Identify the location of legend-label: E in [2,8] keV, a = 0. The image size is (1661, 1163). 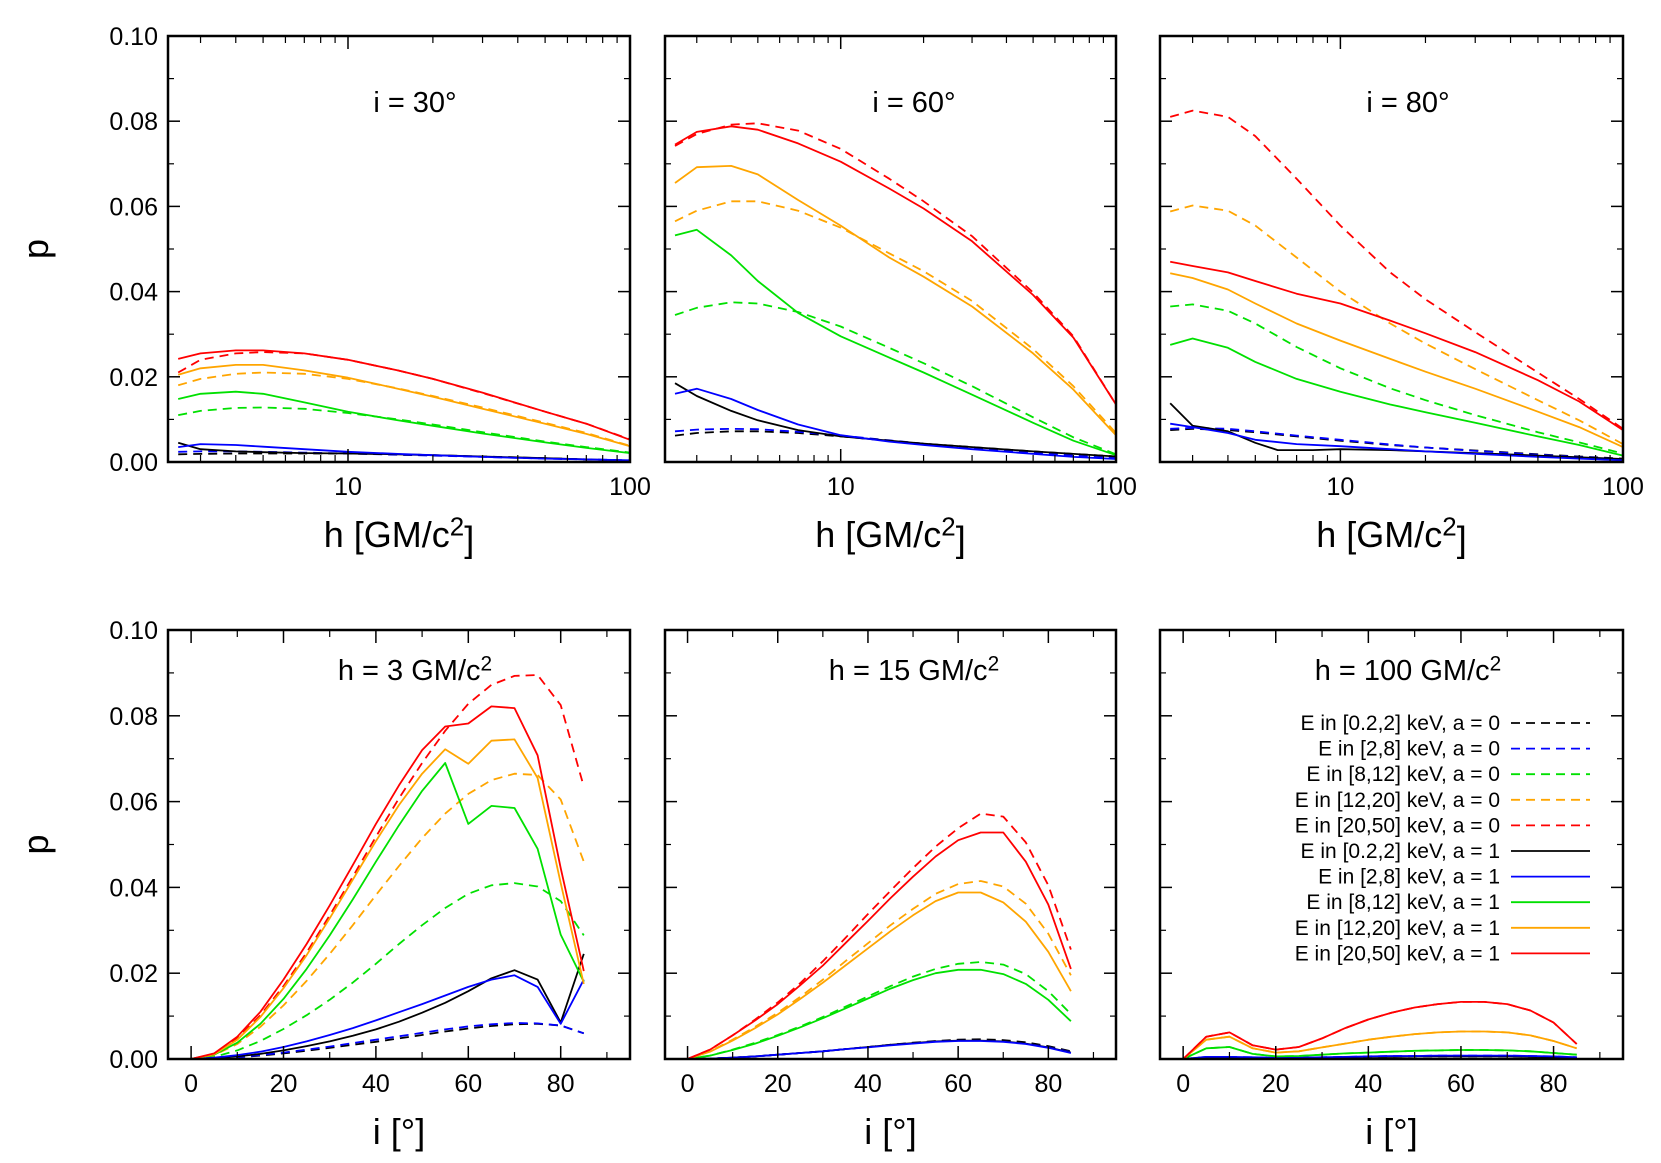
(1409, 749).